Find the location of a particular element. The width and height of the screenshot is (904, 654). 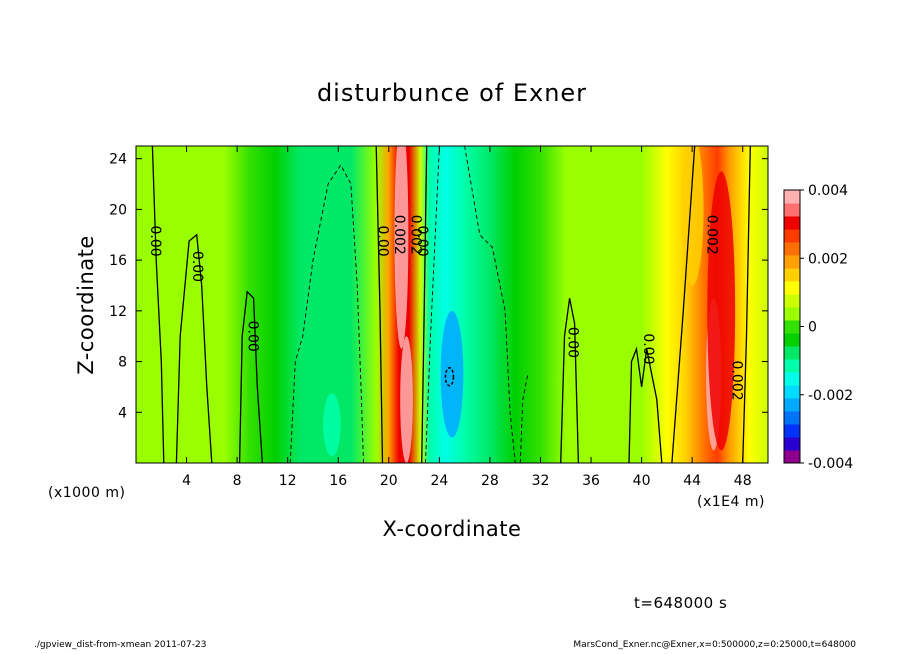

x-tick-label-7: 32 is located at coordinates (541, 481).